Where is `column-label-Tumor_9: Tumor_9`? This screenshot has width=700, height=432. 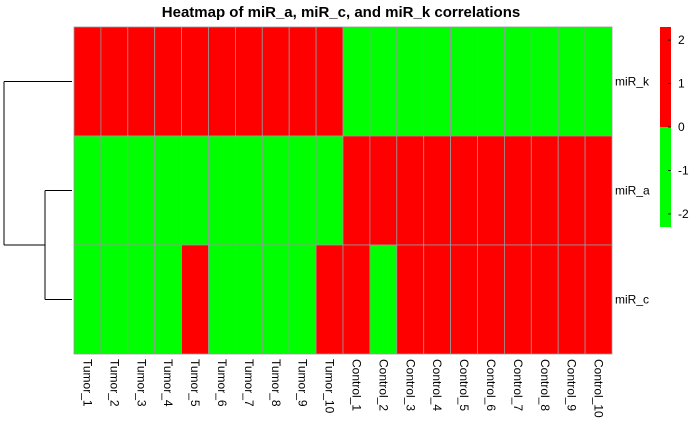 column-label-Tumor_9: Tumor_9 is located at coordinates (303, 383).